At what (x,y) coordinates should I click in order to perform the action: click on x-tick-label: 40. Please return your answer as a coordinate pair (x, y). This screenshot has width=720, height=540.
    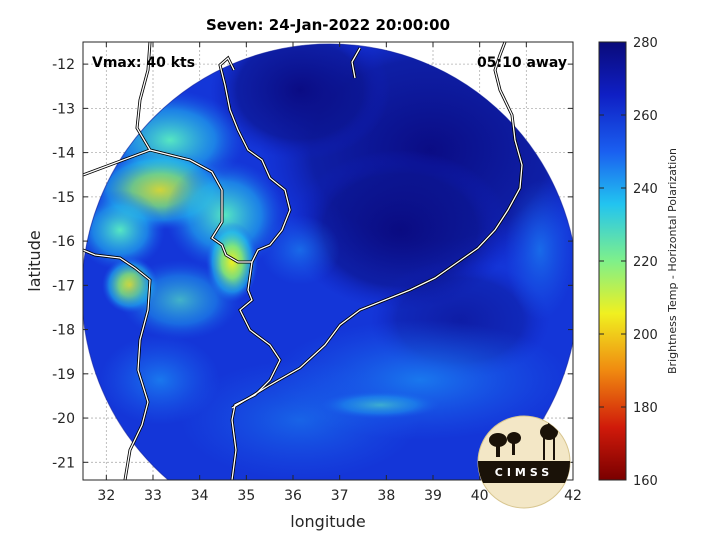
    Looking at the image, I should click on (480, 496).